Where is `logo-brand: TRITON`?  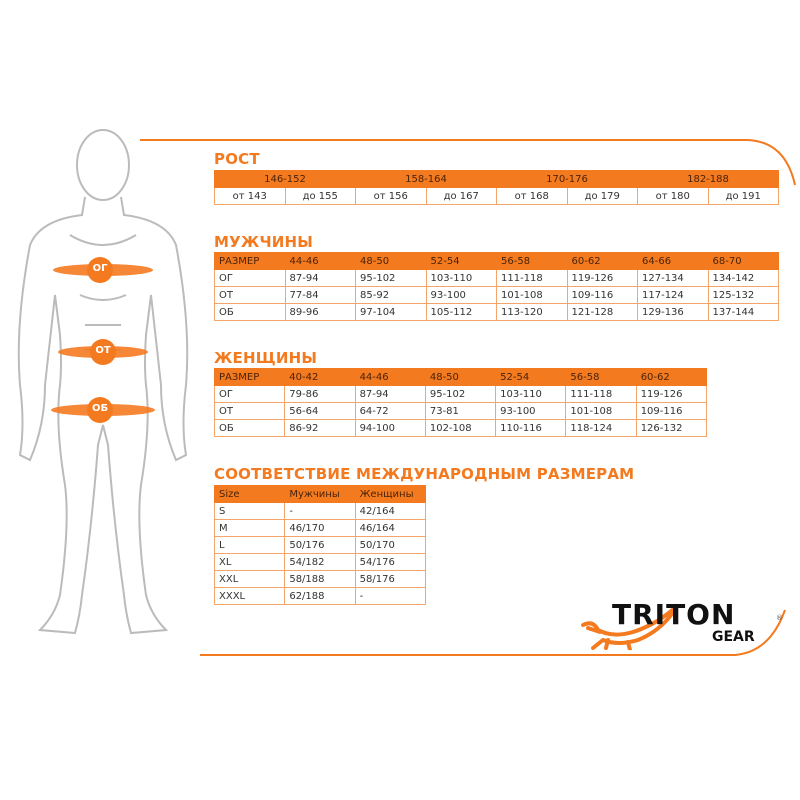 logo-brand: TRITON is located at coordinates (674, 614).